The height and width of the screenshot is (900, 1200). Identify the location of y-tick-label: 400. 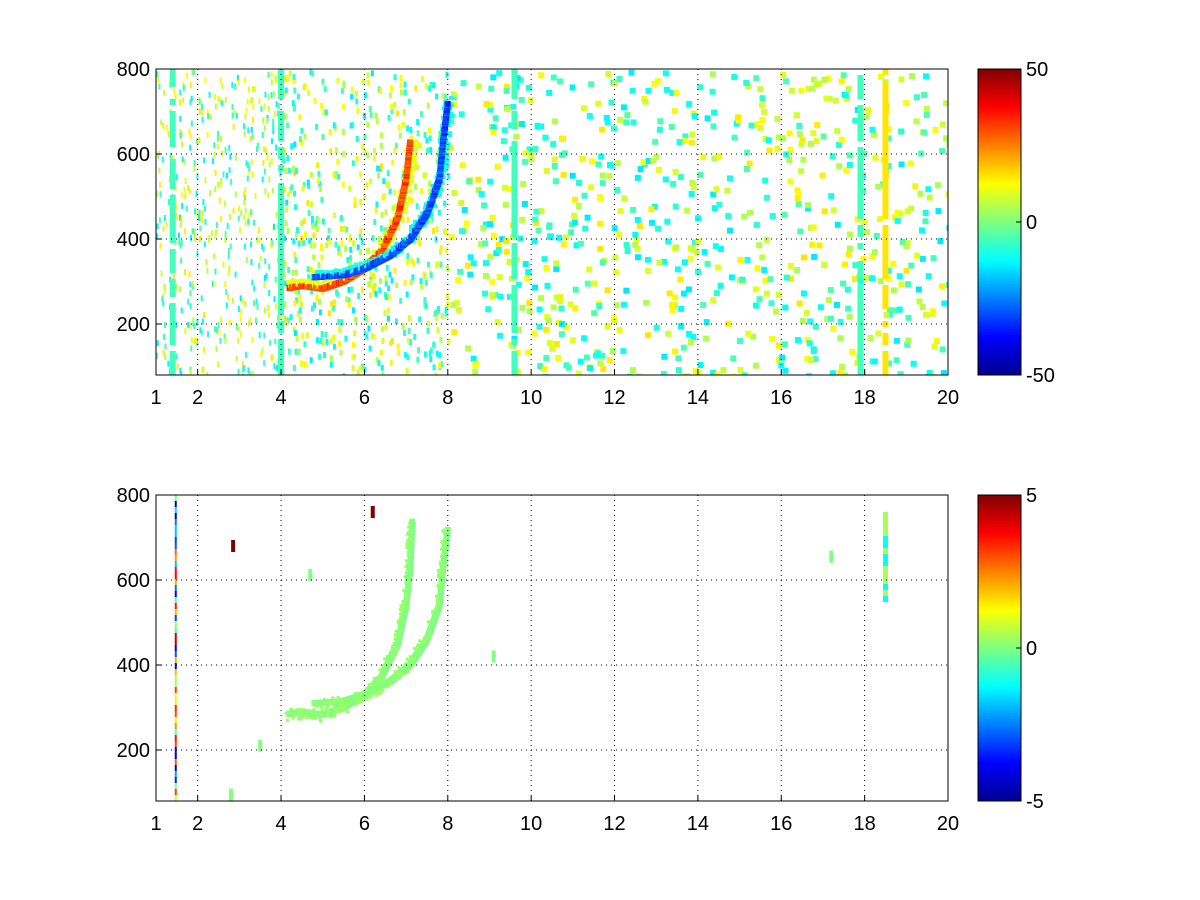
(133, 666).